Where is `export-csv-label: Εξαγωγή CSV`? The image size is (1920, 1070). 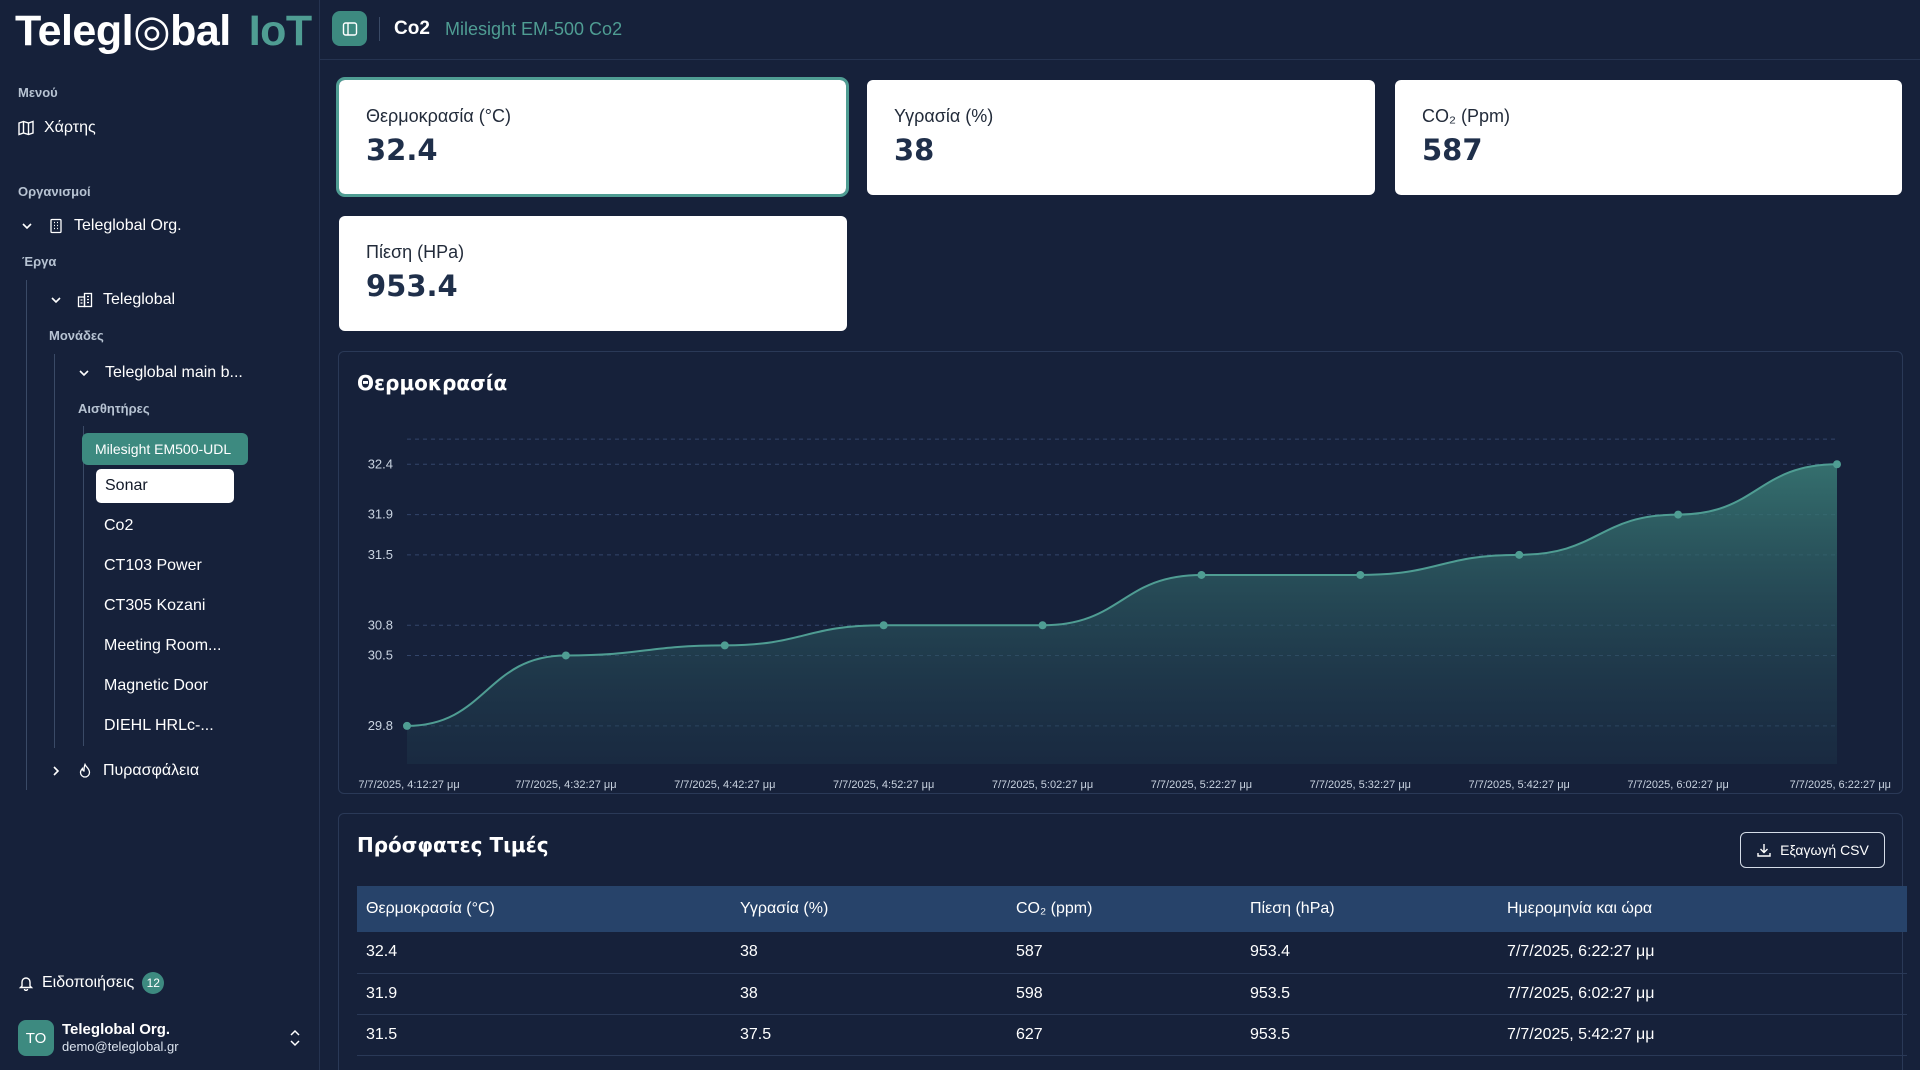 export-csv-label: Εξαγωγή CSV is located at coordinates (1824, 850).